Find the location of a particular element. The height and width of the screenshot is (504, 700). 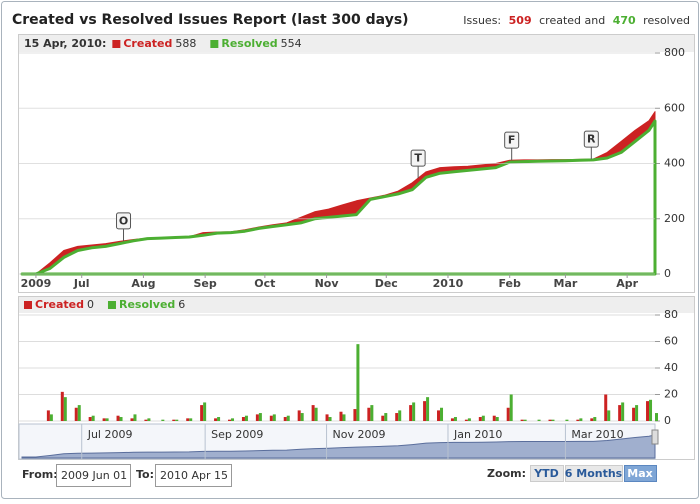

y-tick-label: 800 is located at coordinates (674, 52).